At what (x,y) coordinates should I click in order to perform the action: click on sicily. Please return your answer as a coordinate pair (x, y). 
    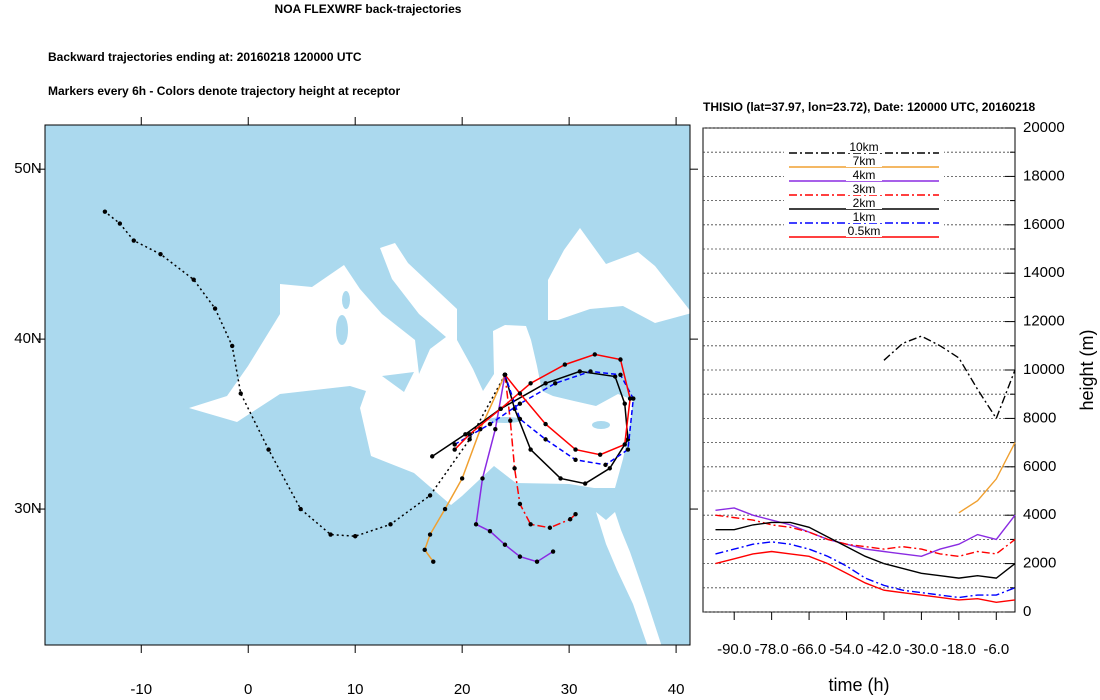
    Looking at the image, I should click on (398, 382).